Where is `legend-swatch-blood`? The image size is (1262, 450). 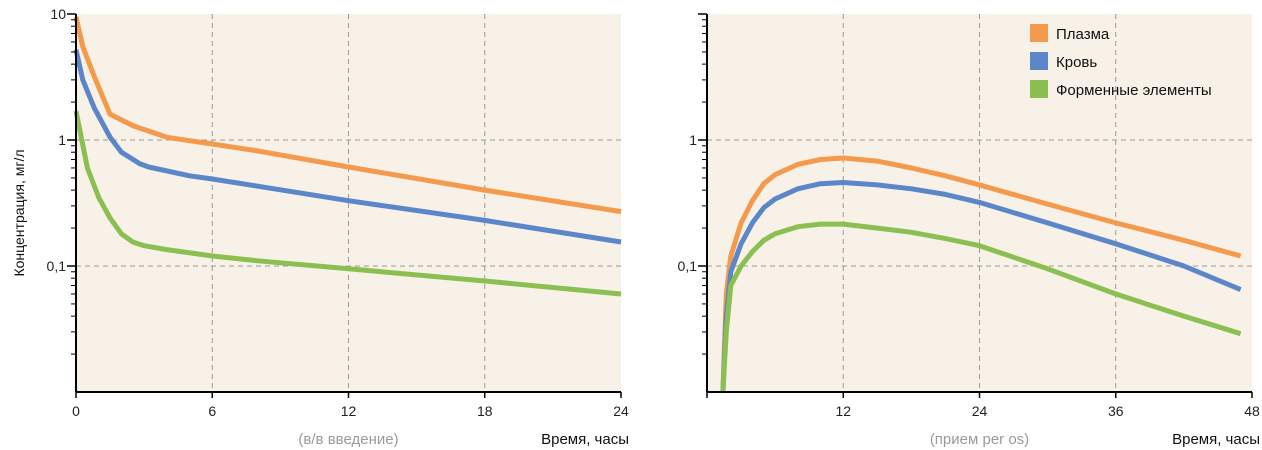
legend-swatch-blood is located at coordinates (1039, 61).